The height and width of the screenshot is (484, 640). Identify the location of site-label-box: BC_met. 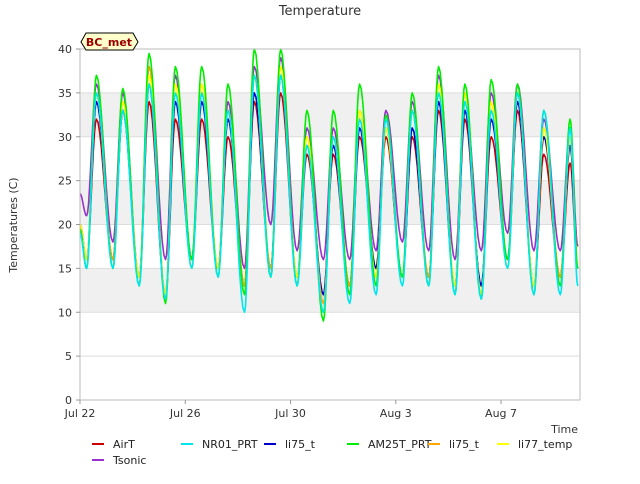
(109, 41).